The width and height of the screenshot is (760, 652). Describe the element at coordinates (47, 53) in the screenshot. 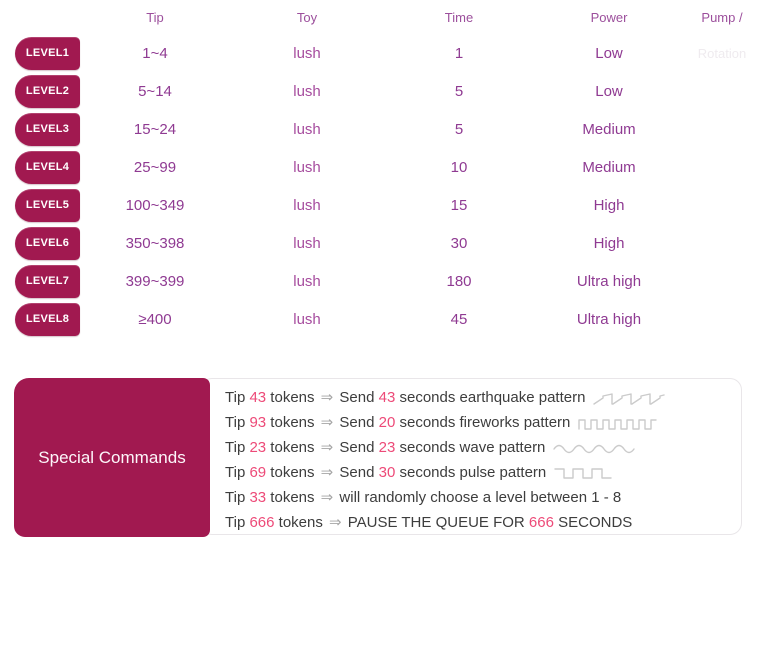

I see `level-badge: LEVEL1` at that location.